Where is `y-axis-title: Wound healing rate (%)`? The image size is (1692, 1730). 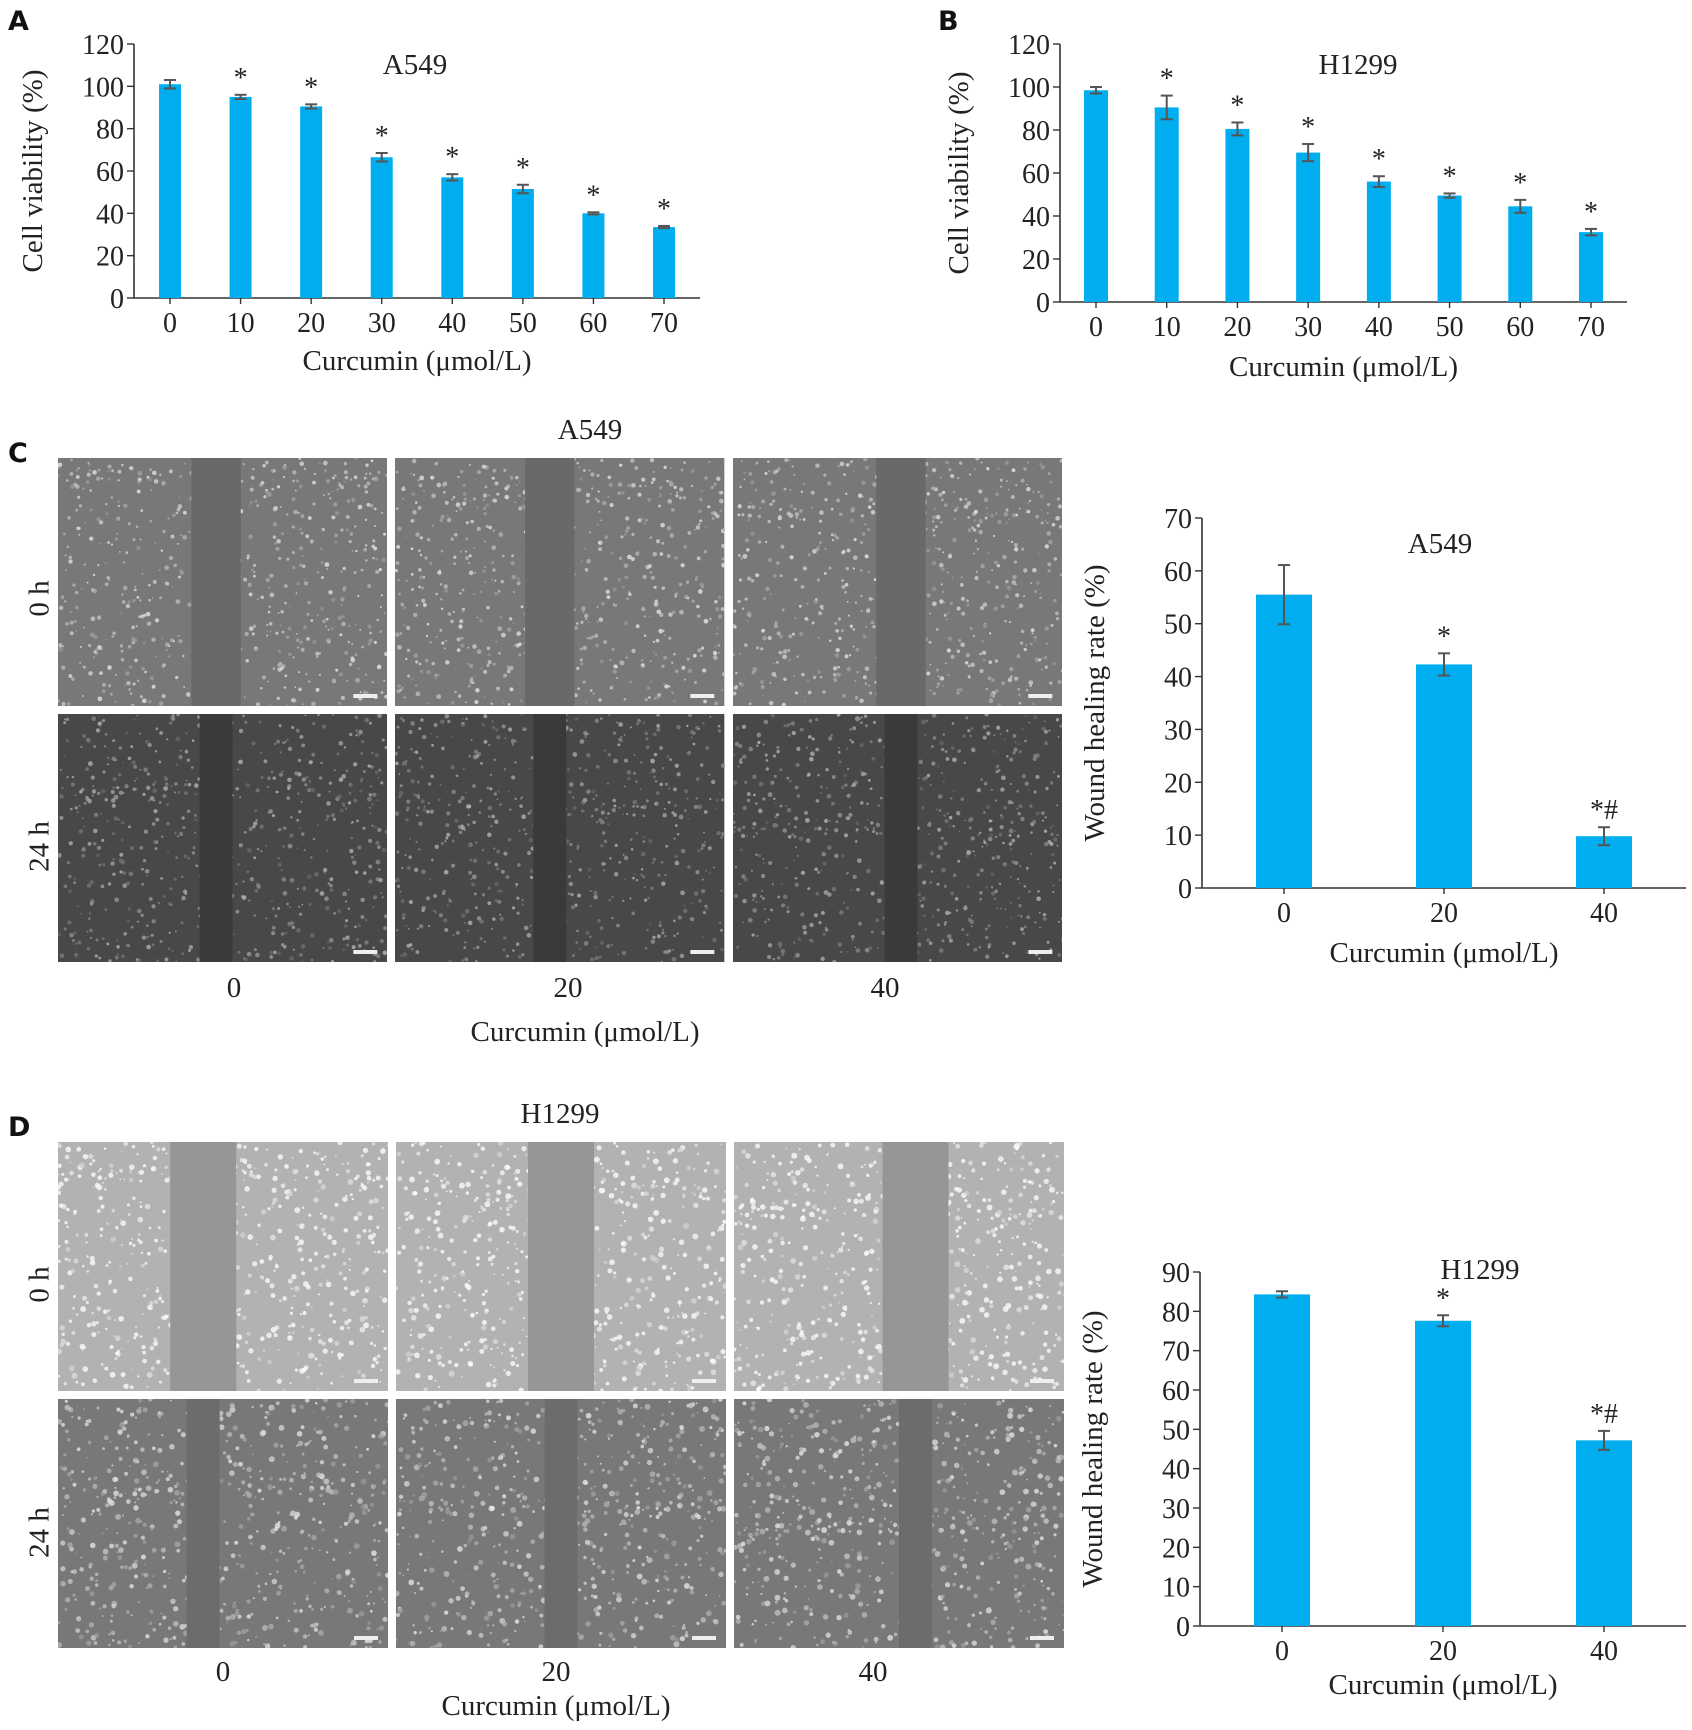
y-axis-title: Wound healing rate (%) is located at coordinates (1095, 702).